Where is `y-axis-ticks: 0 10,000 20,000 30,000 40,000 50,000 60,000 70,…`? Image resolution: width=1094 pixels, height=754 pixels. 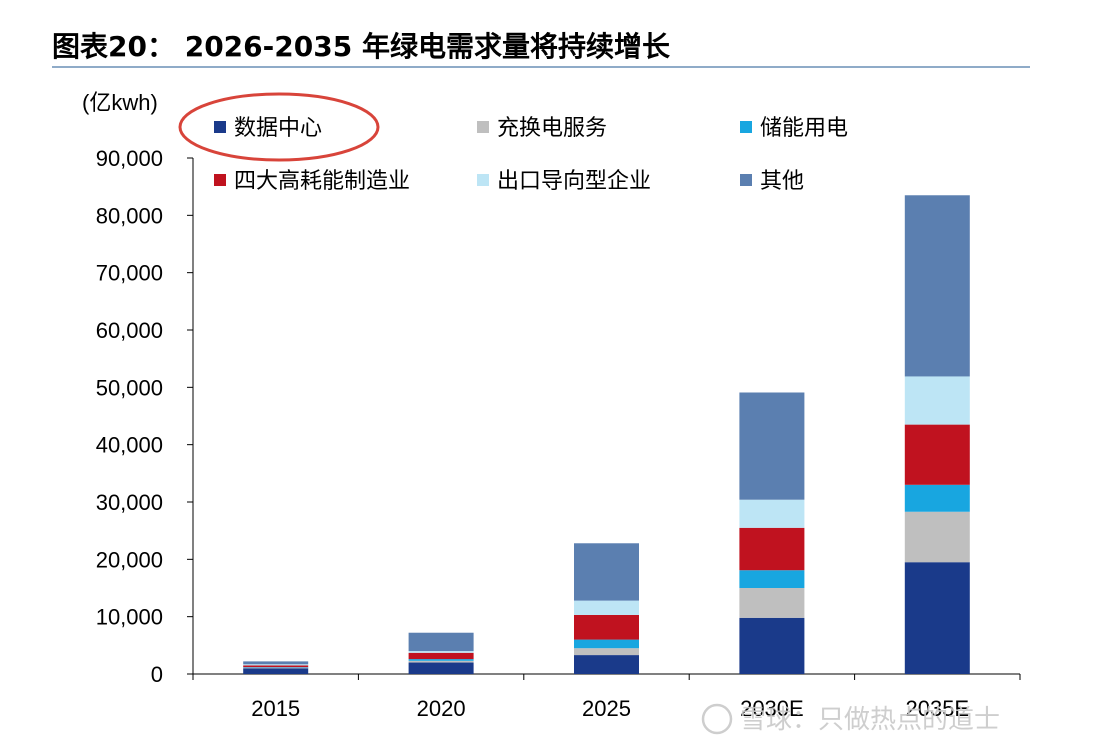
y-axis-ticks: 0 10,000 20,000 30,000 40,000 50,000 60,000 70,… is located at coordinates (144, 416).